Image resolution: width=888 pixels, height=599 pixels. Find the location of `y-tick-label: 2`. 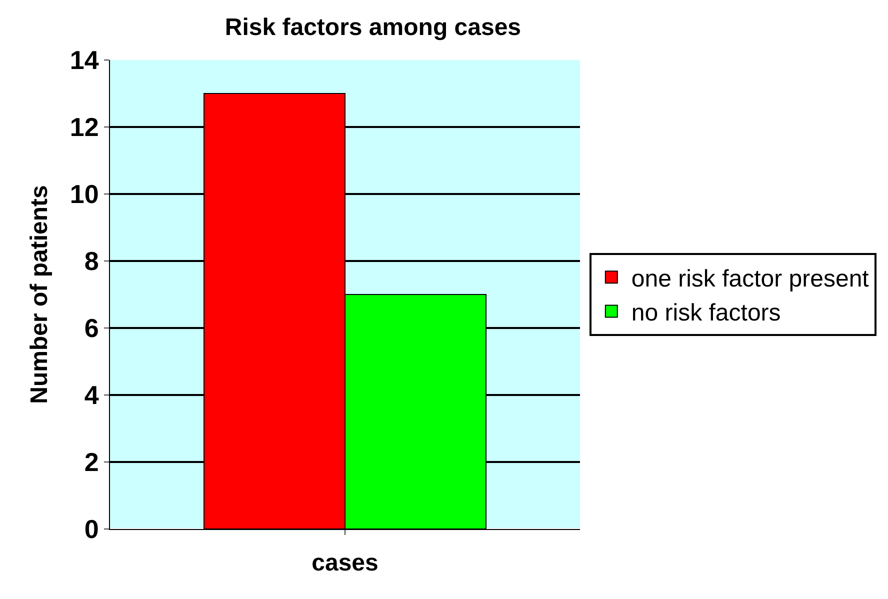

y-tick-label: 2 is located at coordinates (91, 462).